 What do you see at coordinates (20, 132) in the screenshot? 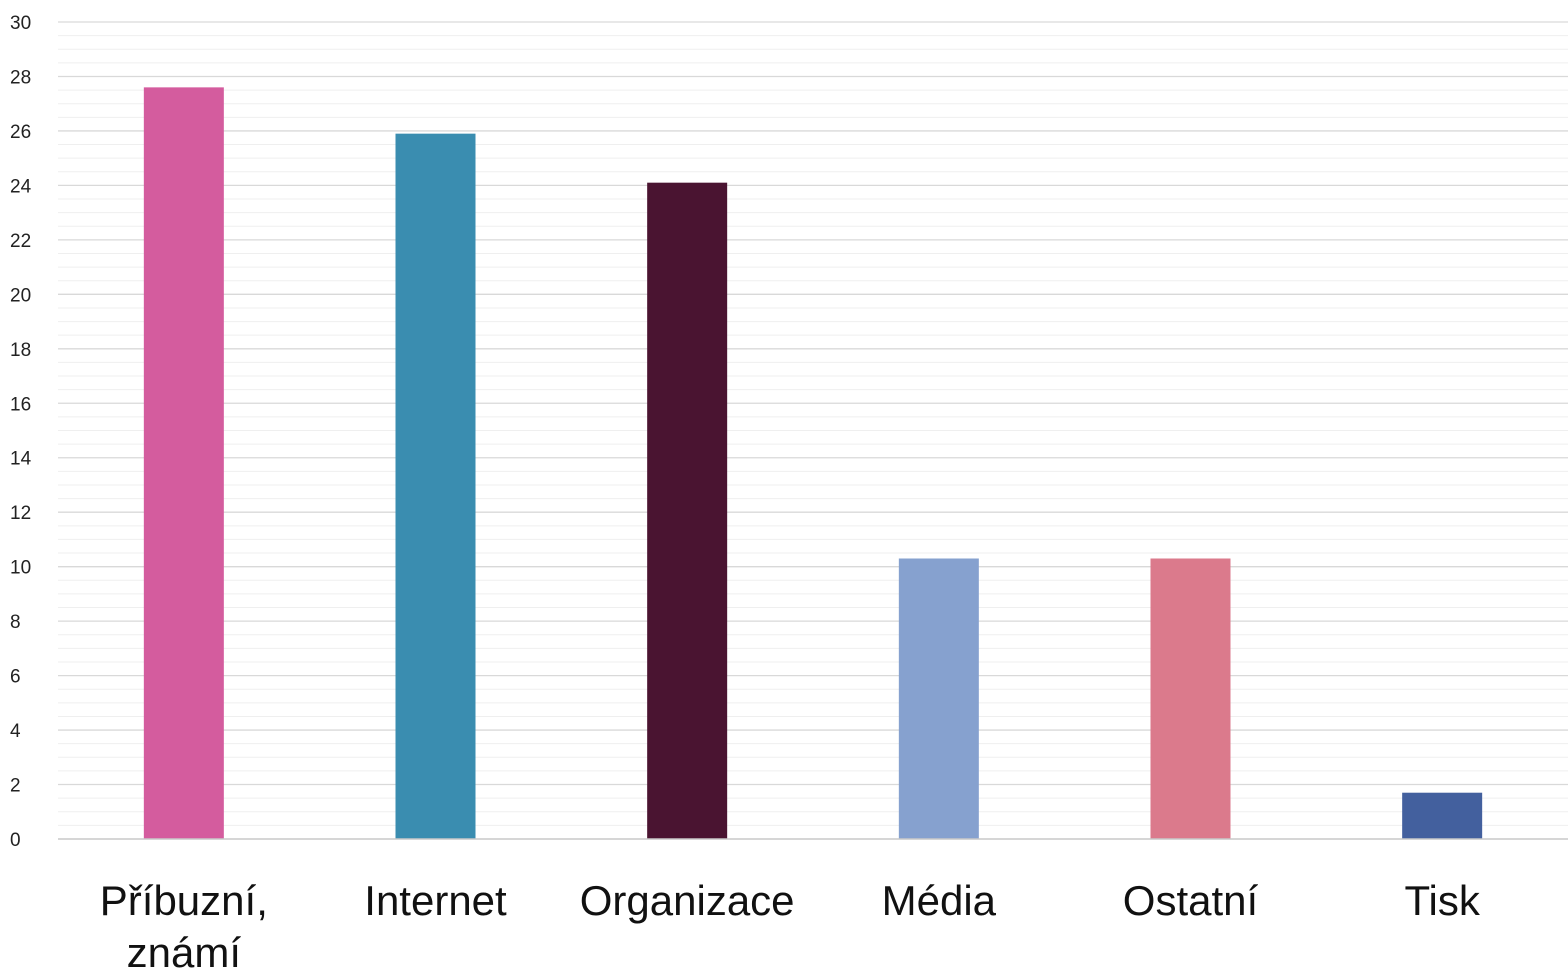
I see `y-tick-label: 26` at bounding box center [20, 132].